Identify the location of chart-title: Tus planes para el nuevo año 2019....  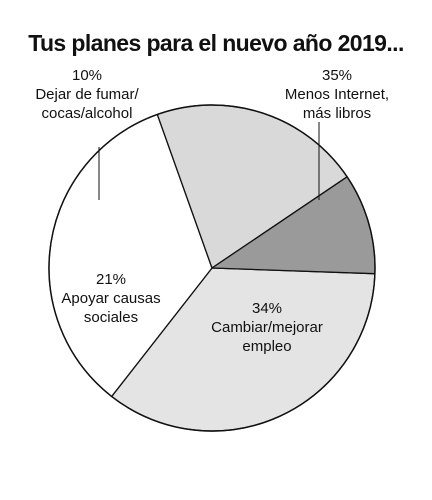
(216, 43).